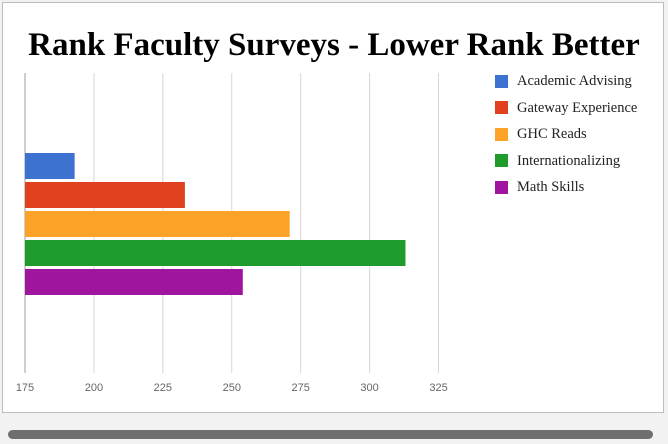 The width and height of the screenshot is (668, 444). I want to click on legend-label: GHC Reads, so click(552, 133).